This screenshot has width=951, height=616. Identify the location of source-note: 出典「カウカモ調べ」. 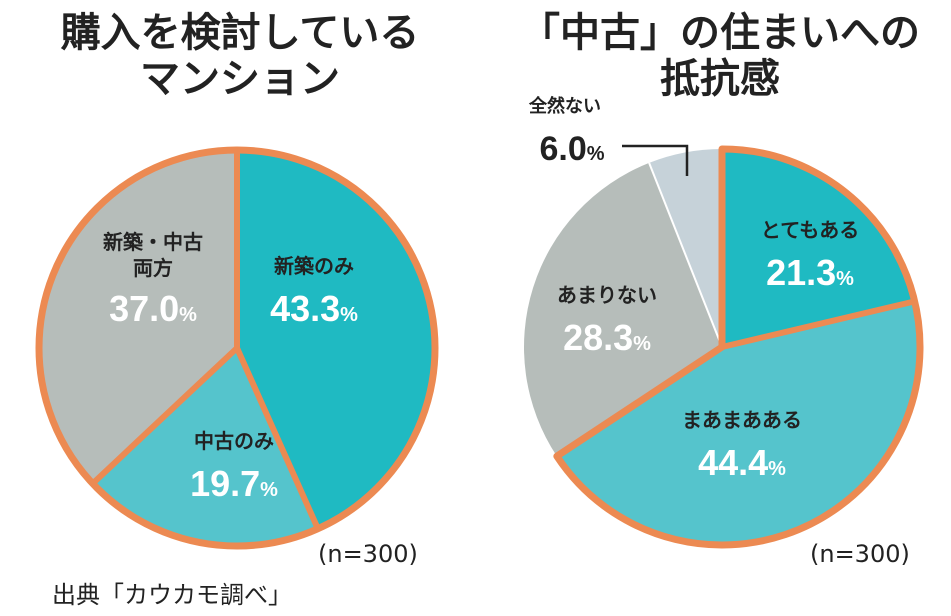
(172, 595).